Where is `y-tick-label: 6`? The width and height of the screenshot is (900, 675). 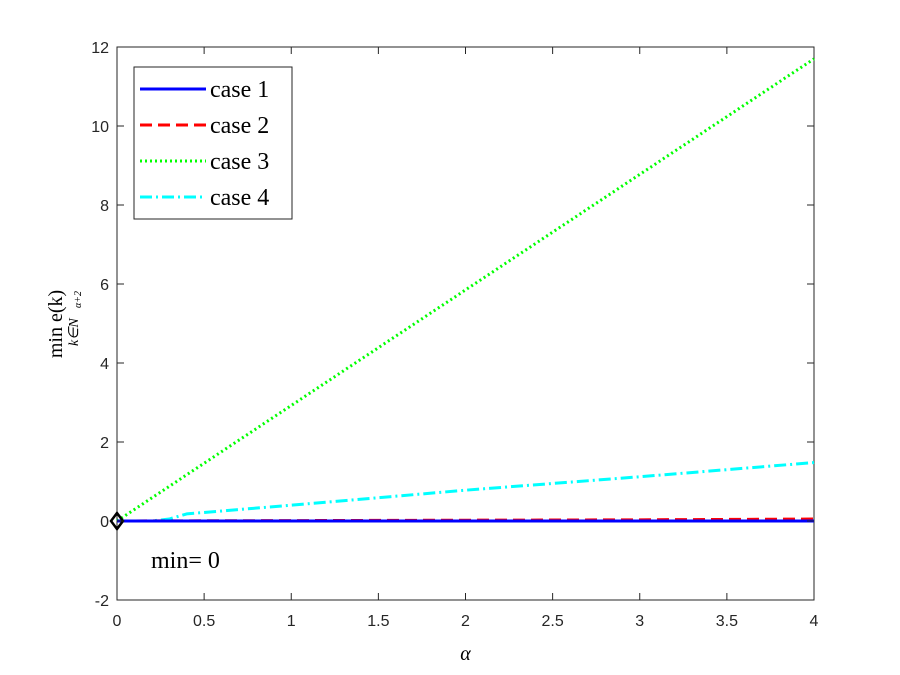
y-tick-label: 6 is located at coordinates (104, 285).